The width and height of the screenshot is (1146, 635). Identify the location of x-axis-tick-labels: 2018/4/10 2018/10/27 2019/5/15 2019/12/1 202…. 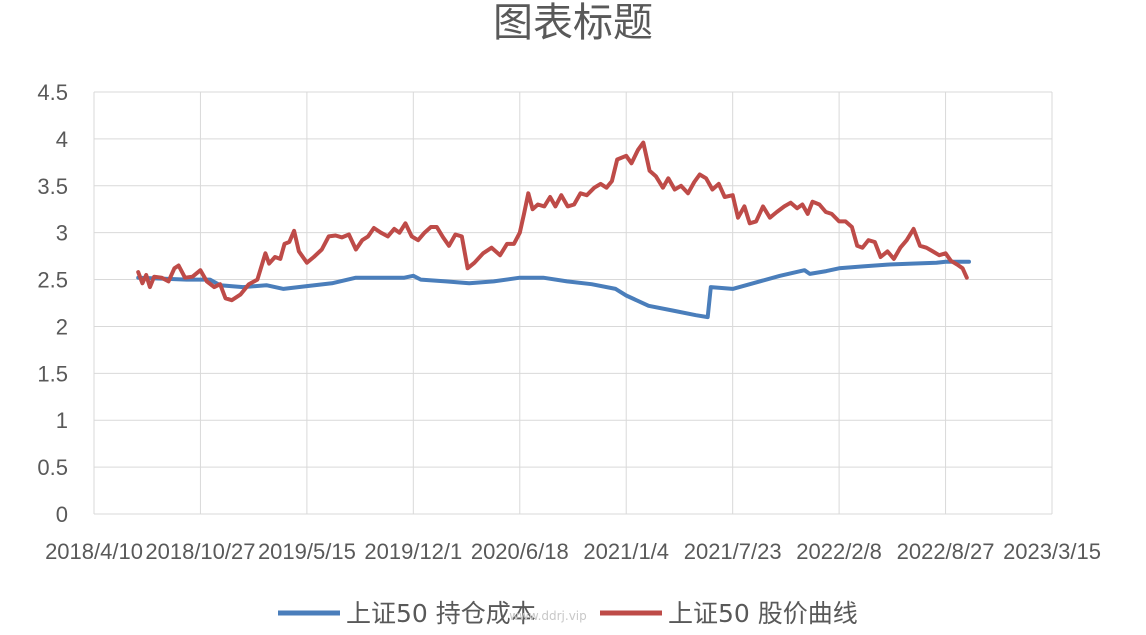
(573, 551).